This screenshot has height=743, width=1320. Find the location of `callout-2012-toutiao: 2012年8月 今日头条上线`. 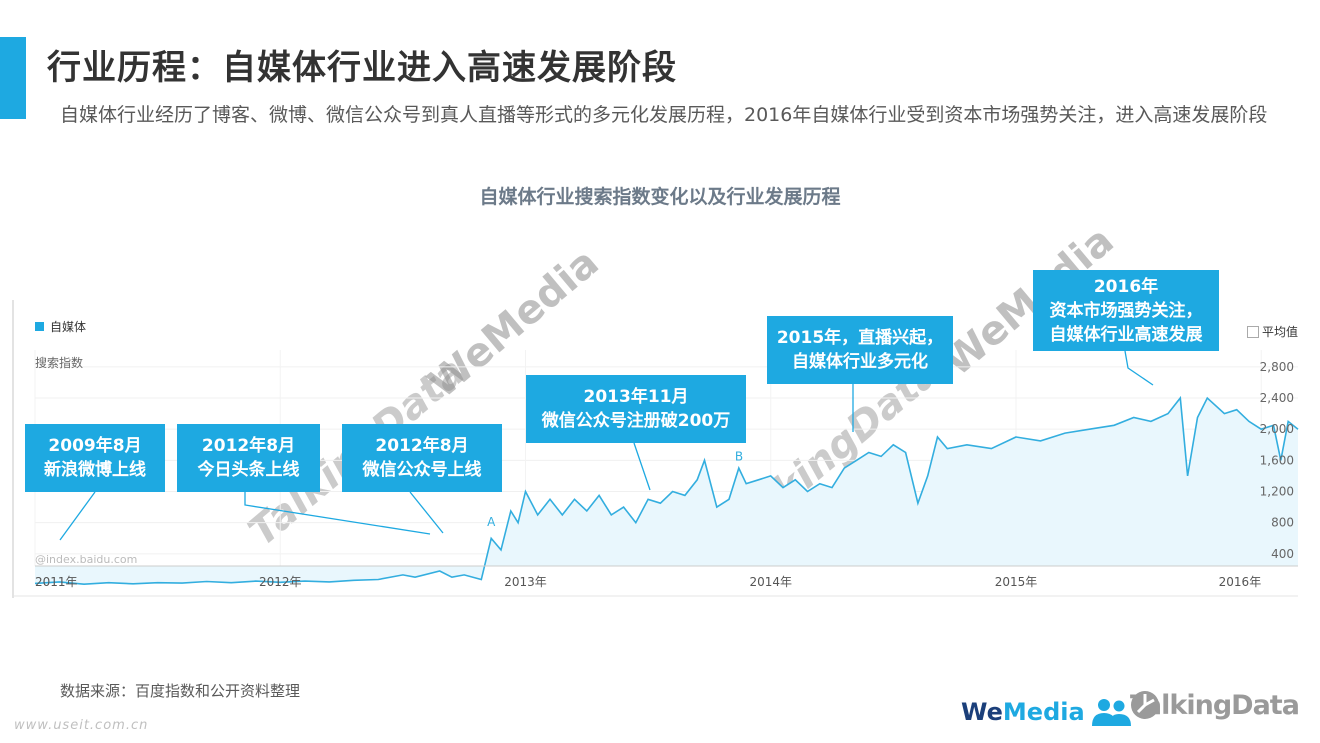

callout-2012-toutiao: 2012年8月 今日头条上线 is located at coordinates (248, 458).